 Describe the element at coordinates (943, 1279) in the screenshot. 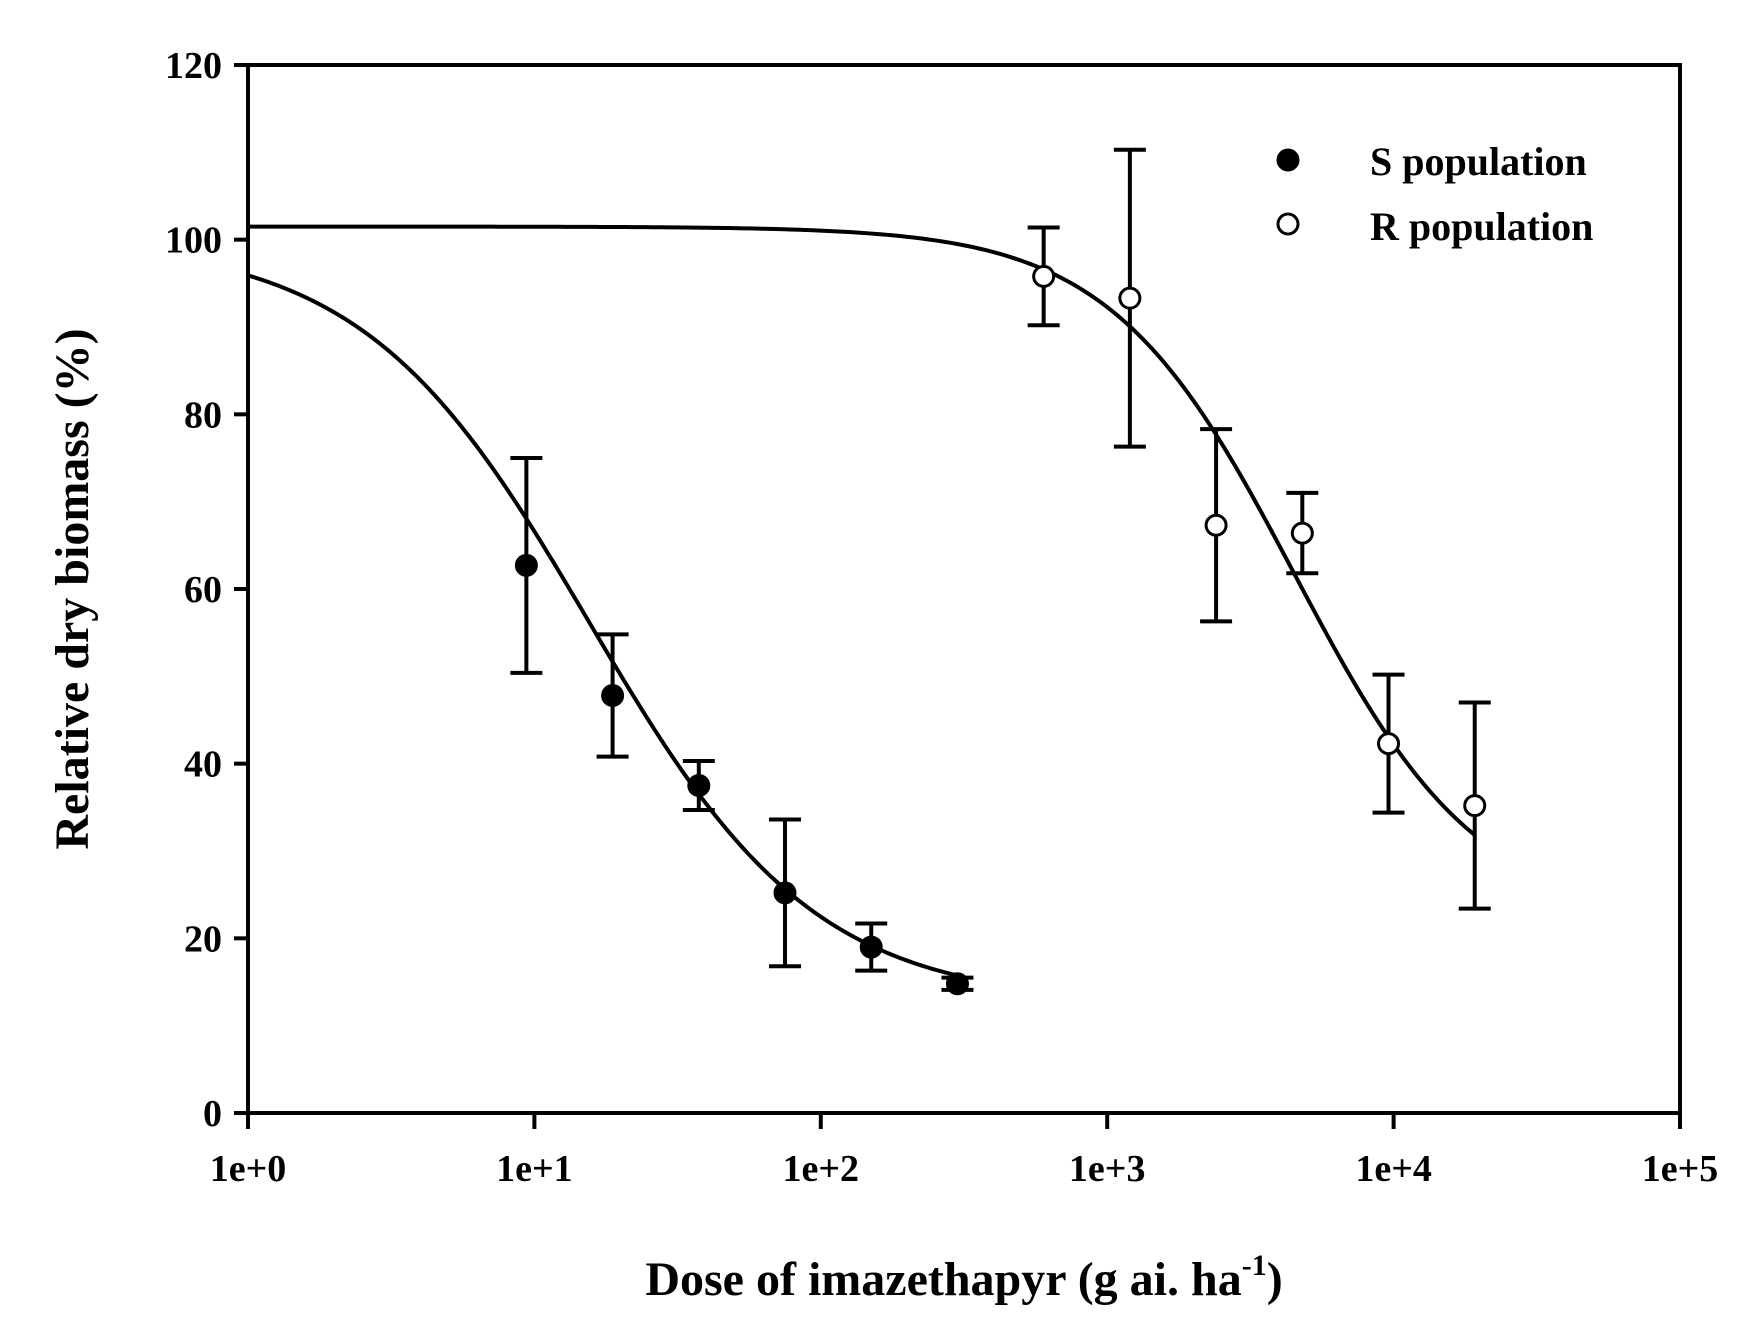

I see `x-axis-title-main: Dose of imazethapyr (g ai. ha` at that location.